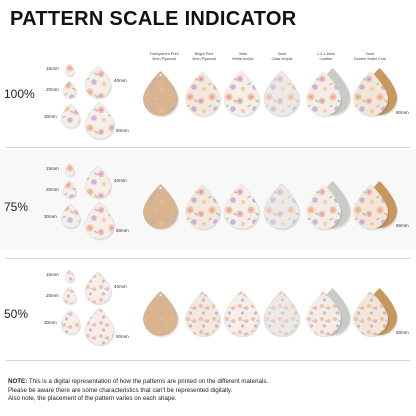  Describe the element at coordinates (153, 19) in the screenshot. I see `page-title: PATTERN SCALE INDICATOR` at that location.